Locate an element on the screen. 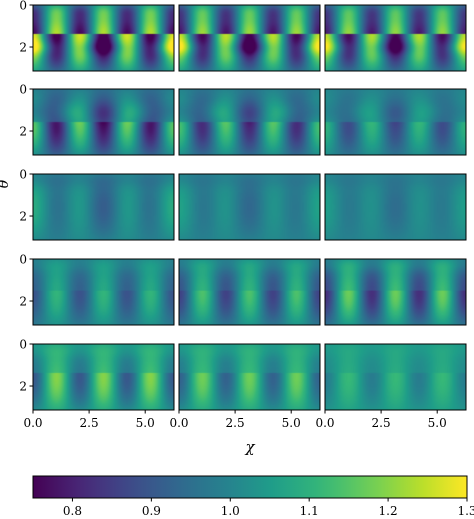  heatmap-panel-4-2: 0.0 2.5 5.0 is located at coordinates (391, 386).